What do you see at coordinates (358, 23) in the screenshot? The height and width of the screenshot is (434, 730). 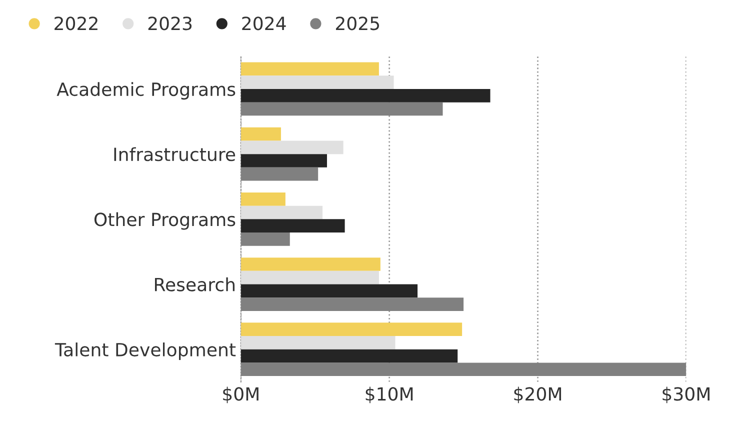 I see `legend-label: 2025` at bounding box center [358, 23].